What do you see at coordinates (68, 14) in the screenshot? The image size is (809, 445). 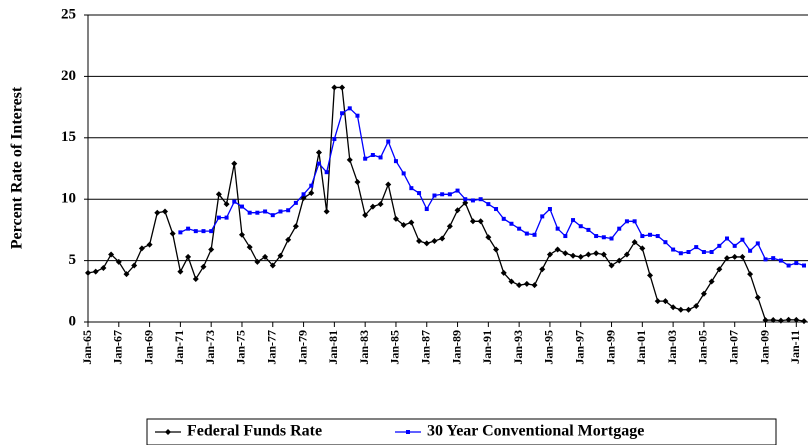 I see `y-tick-label: 25` at bounding box center [68, 14].